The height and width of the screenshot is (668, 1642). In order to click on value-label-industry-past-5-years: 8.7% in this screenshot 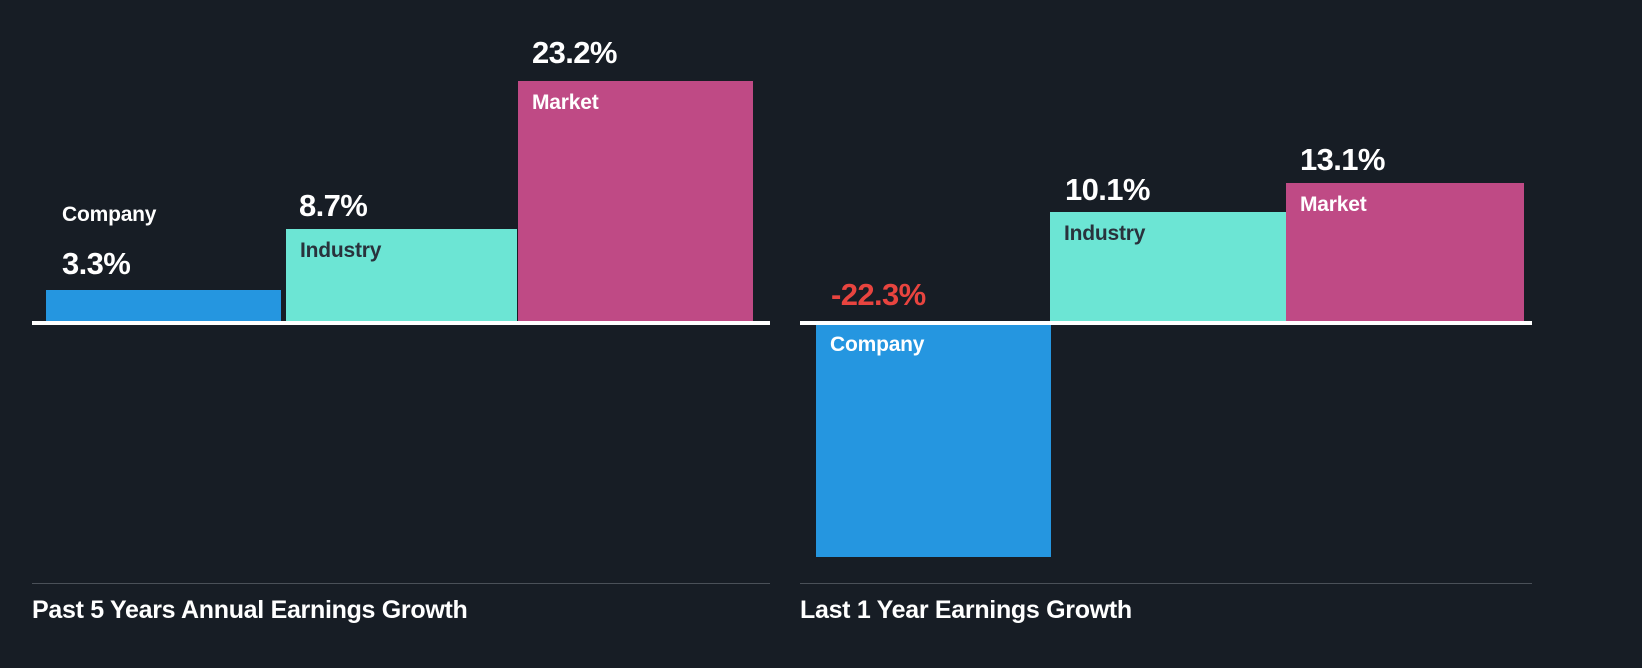, I will do `click(333, 205)`.